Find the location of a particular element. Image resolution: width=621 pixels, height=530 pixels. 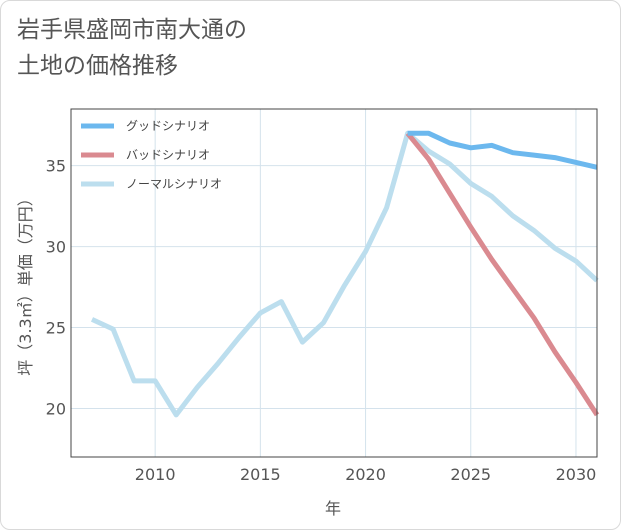

legend-label: グッドシナリオ is located at coordinates (168, 126).